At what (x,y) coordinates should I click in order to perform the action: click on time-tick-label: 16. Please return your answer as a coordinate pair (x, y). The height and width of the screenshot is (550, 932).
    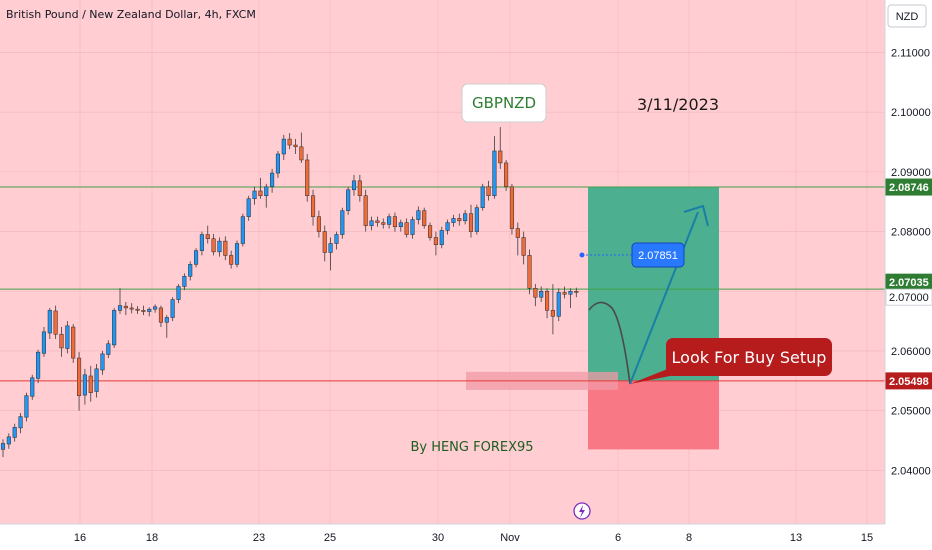
    Looking at the image, I should click on (80, 538).